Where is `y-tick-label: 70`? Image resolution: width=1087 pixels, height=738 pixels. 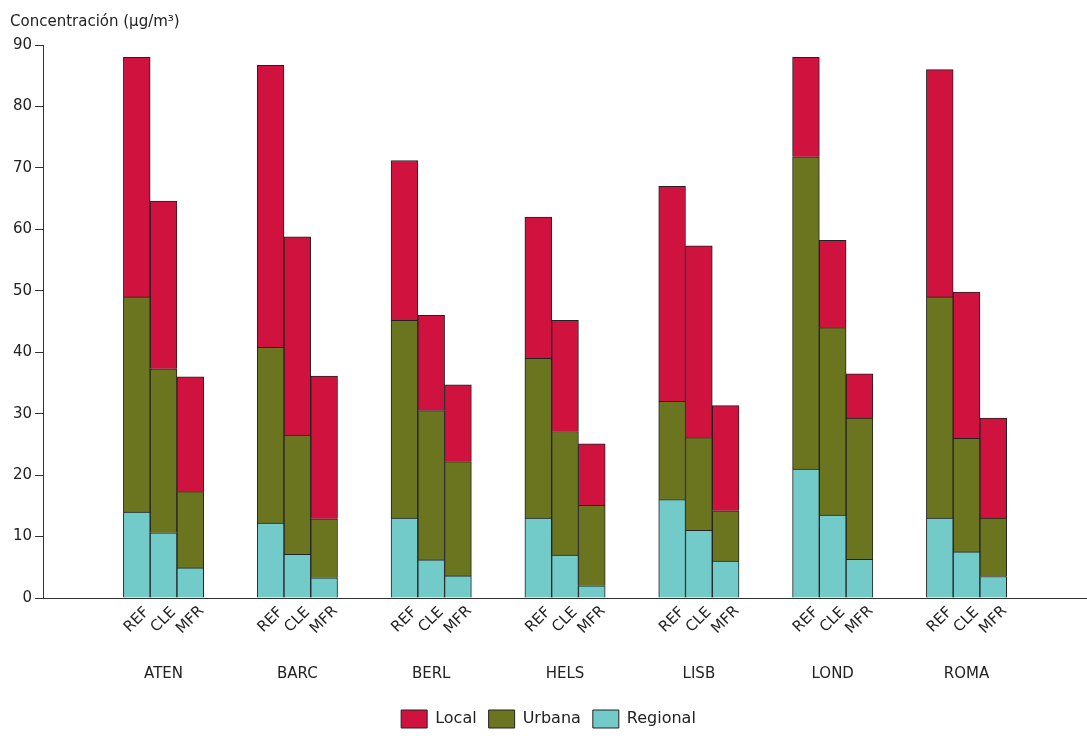 y-tick-label: 70 is located at coordinates (22, 166).